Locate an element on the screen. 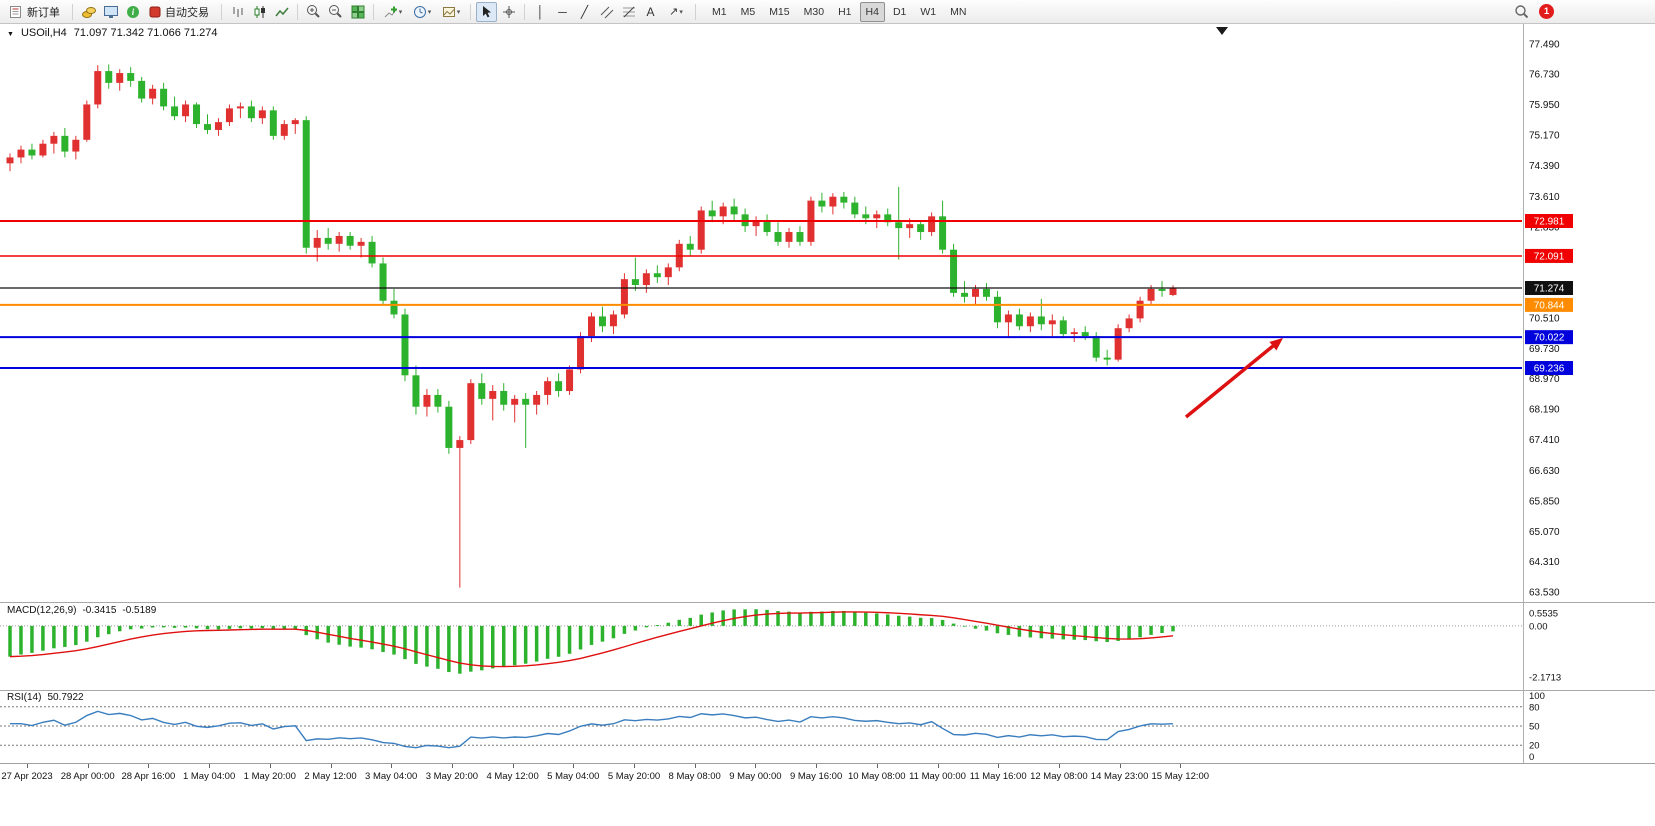 The height and width of the screenshot is (826, 1655). macd-signal-line is located at coordinates (591, 639).